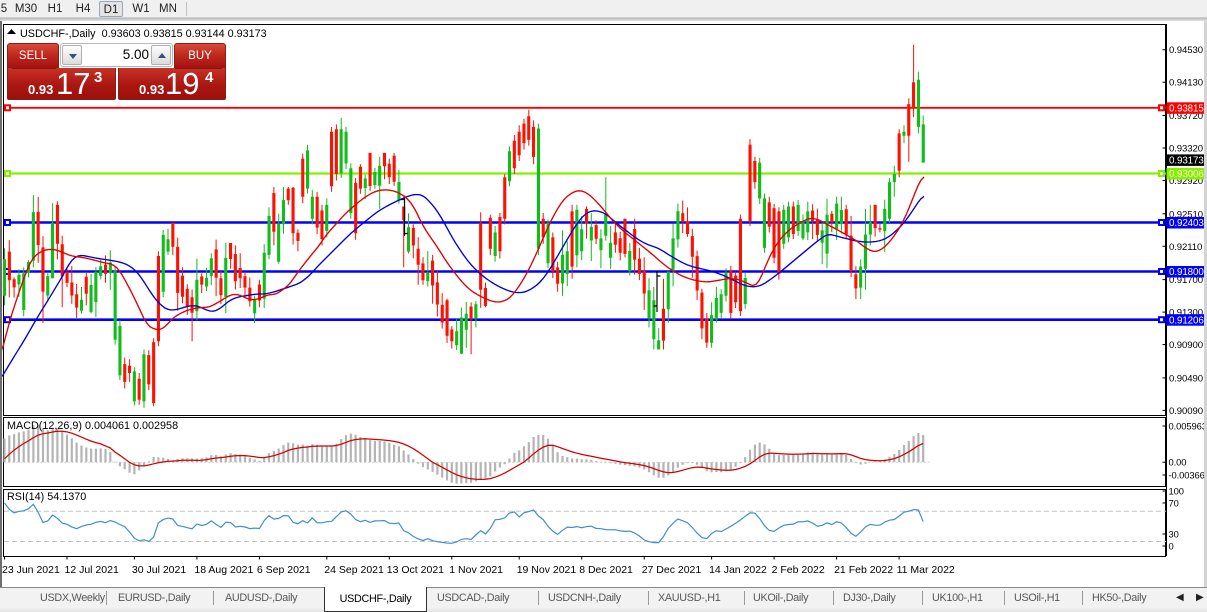 Image resolution: width=1207 pixels, height=612 pixels. Describe the element at coordinates (1171, 546) in the screenshot. I see `svg-text: 0` at that location.